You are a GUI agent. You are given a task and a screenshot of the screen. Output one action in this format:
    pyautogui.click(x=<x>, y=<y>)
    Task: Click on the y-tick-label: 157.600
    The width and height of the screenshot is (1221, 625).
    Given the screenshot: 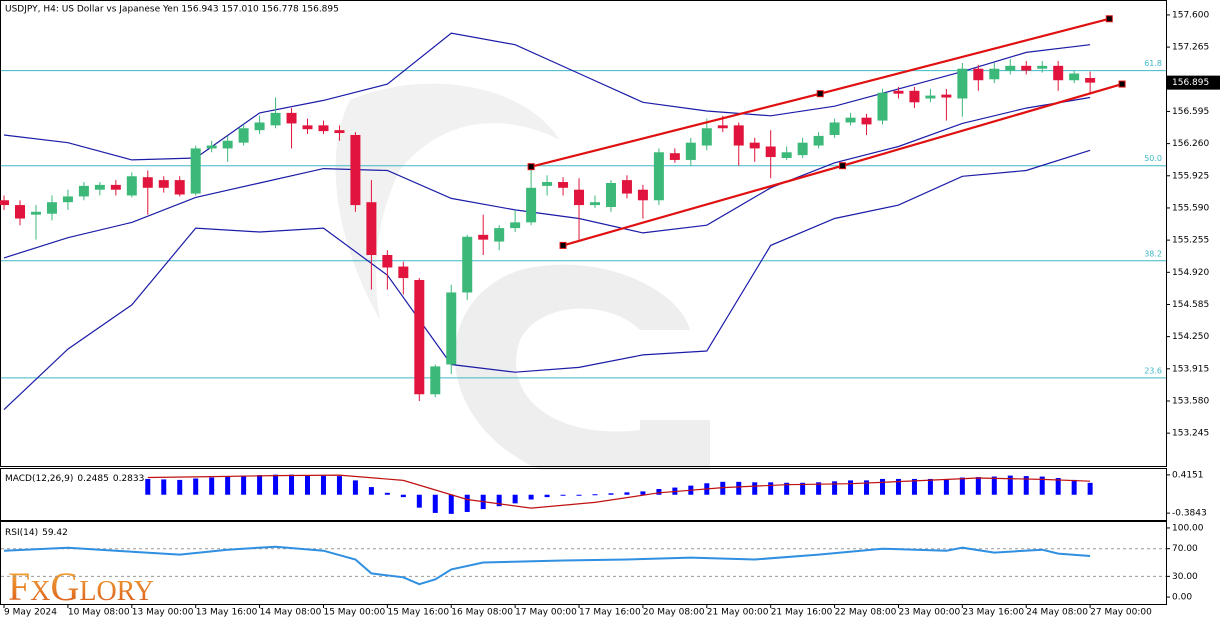 What is the action you would take?
    pyautogui.click(x=1190, y=15)
    